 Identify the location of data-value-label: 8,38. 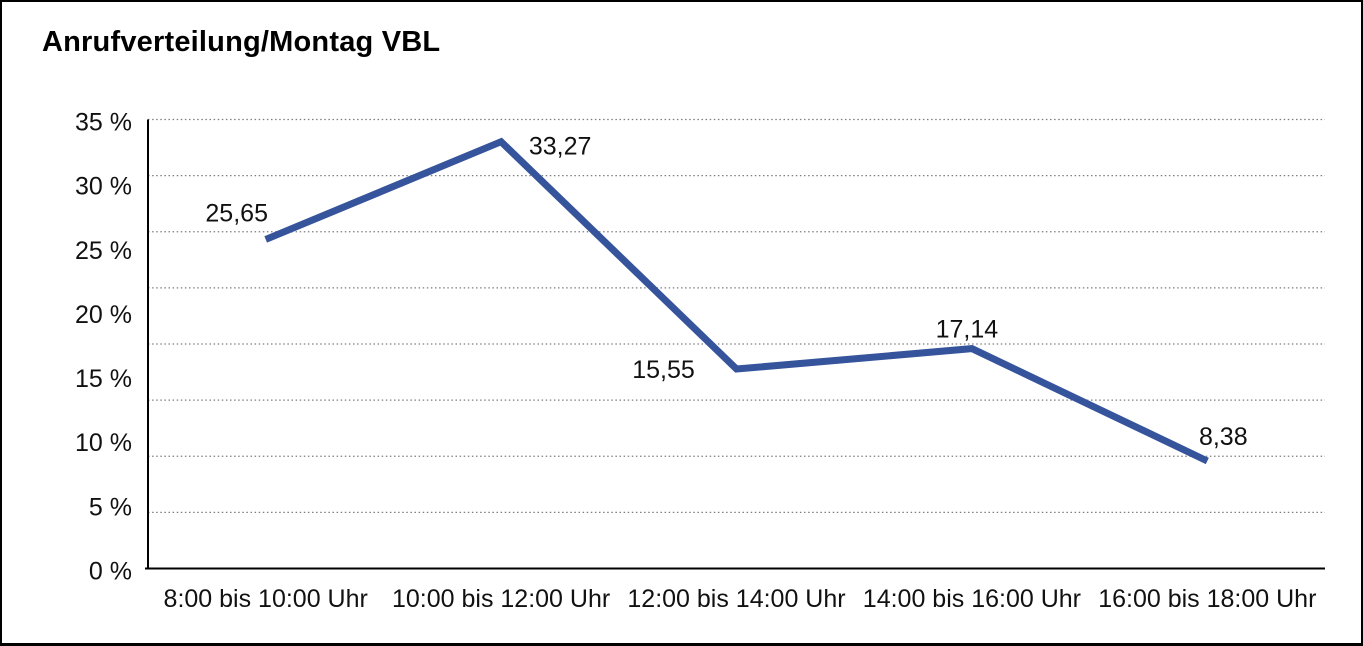
(1223, 437).